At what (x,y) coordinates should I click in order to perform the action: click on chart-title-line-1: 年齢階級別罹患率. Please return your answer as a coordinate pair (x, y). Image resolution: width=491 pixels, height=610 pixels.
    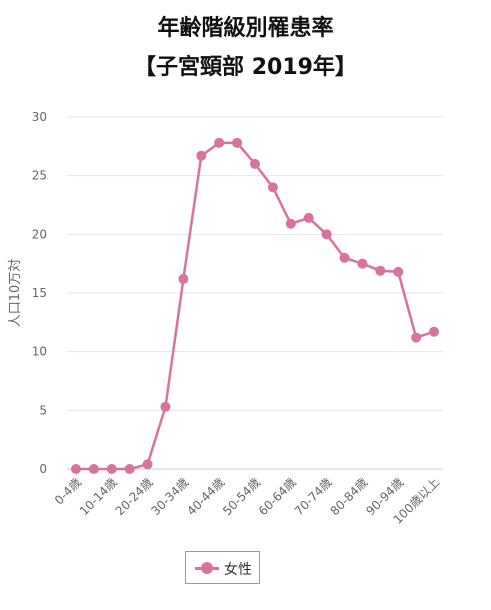
    Looking at the image, I should click on (245, 28).